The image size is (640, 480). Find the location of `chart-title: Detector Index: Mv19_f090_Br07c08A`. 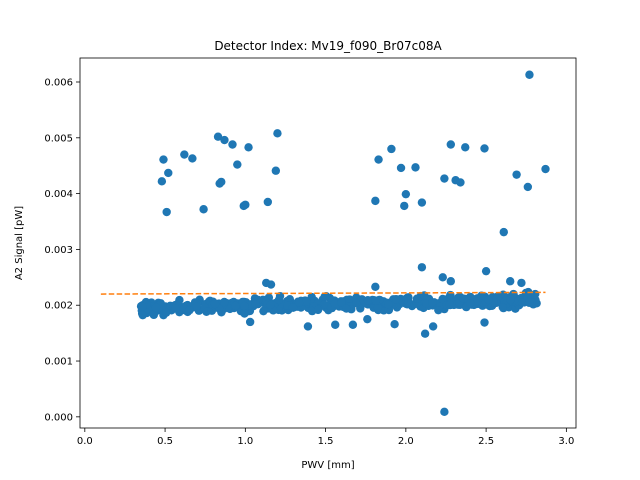

chart-title: Detector Index: Mv19_f090_Br07c08A is located at coordinates (328, 46).